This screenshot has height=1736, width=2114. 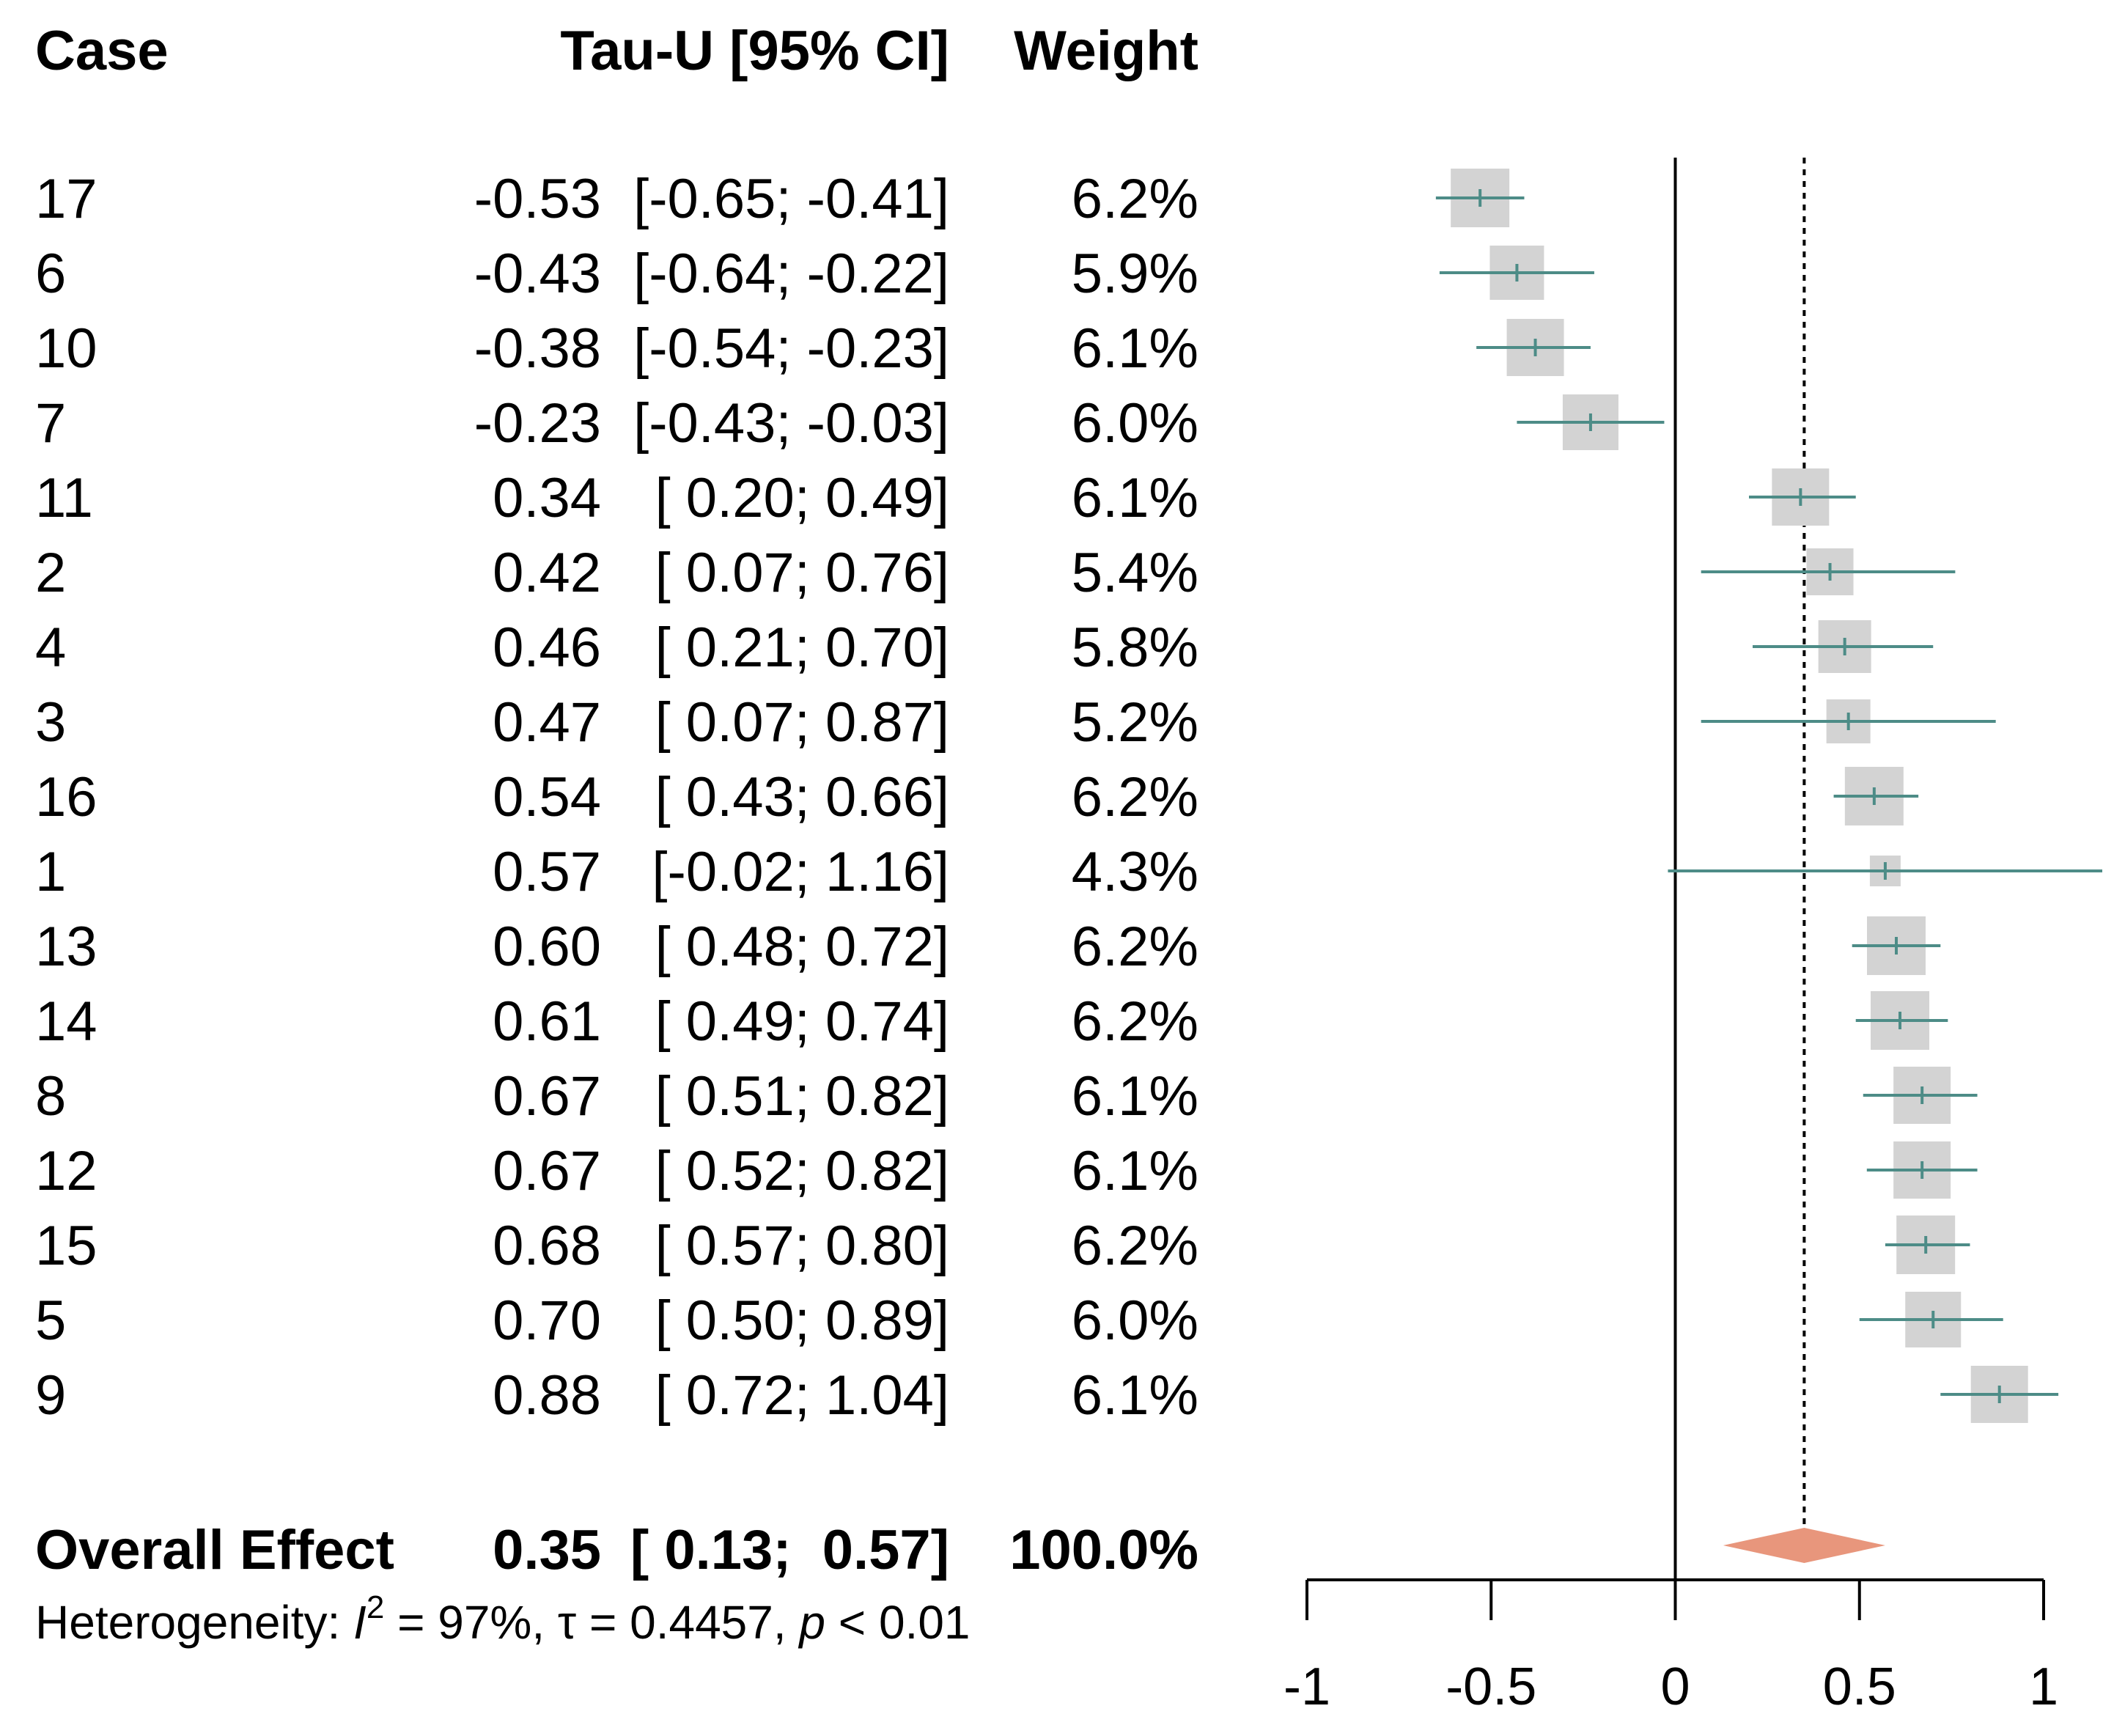 I want to click on row-weight: 5.4%, so click(x=1135, y=573).